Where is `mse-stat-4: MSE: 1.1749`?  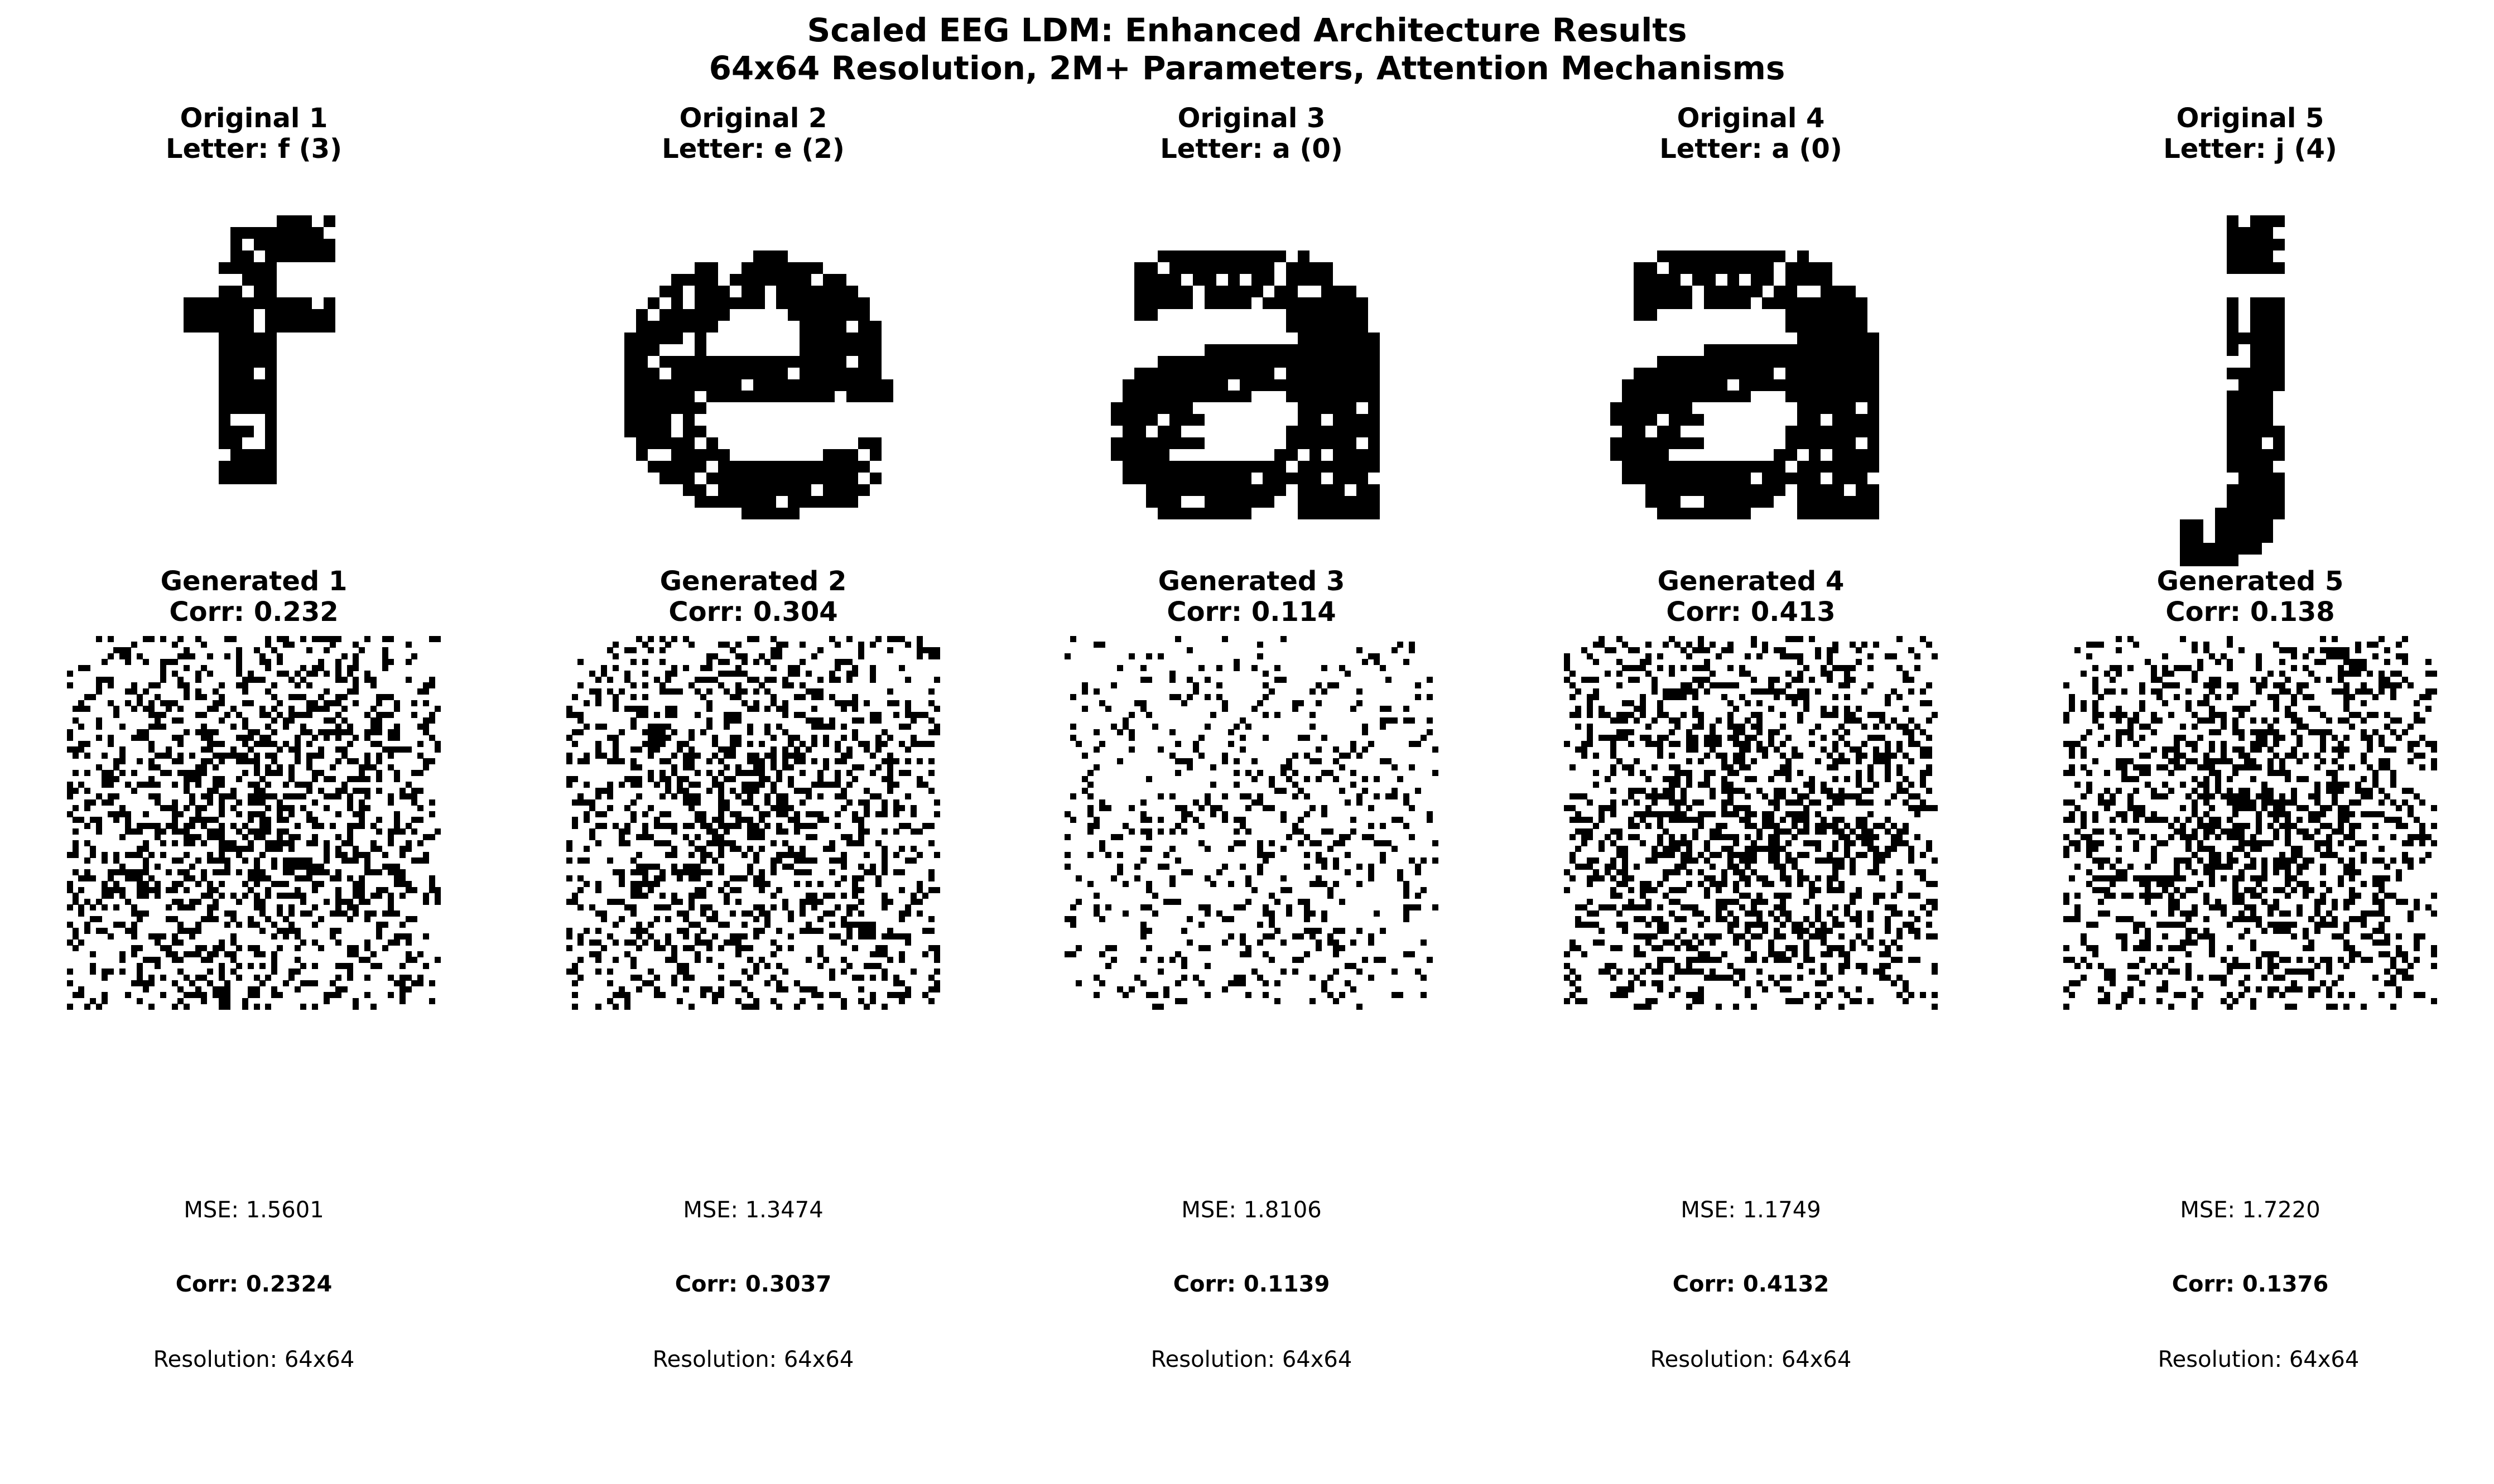 mse-stat-4: MSE: 1.1749 is located at coordinates (1751, 1210).